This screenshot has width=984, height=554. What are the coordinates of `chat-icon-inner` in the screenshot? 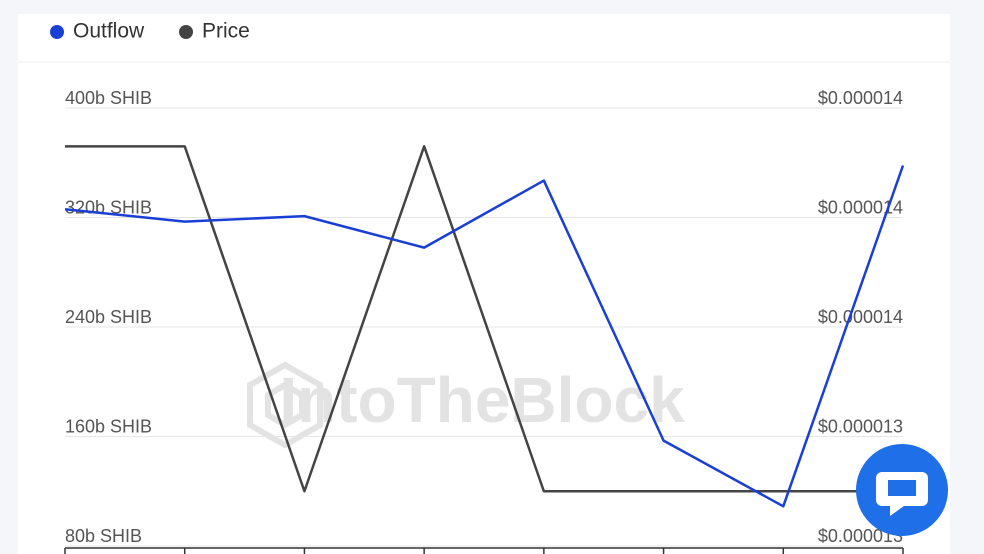 It's located at (902, 488).